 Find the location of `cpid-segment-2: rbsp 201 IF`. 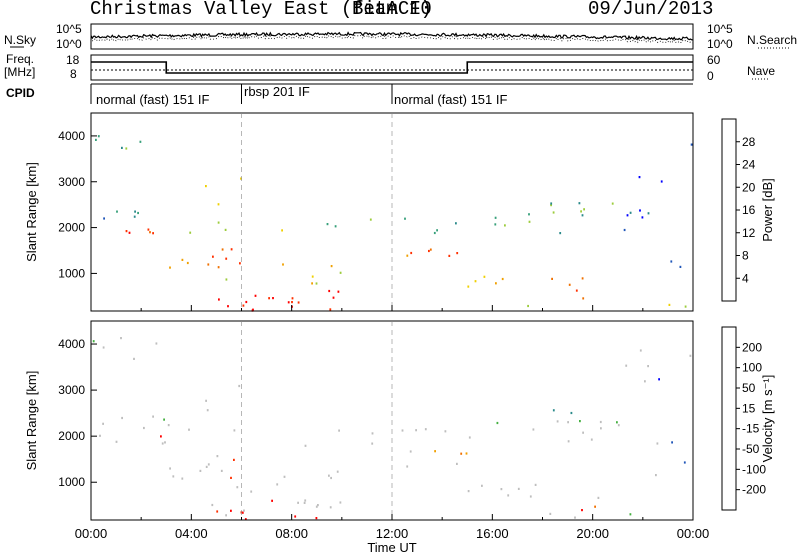

cpid-segment-2: rbsp 201 IF is located at coordinates (277, 91).